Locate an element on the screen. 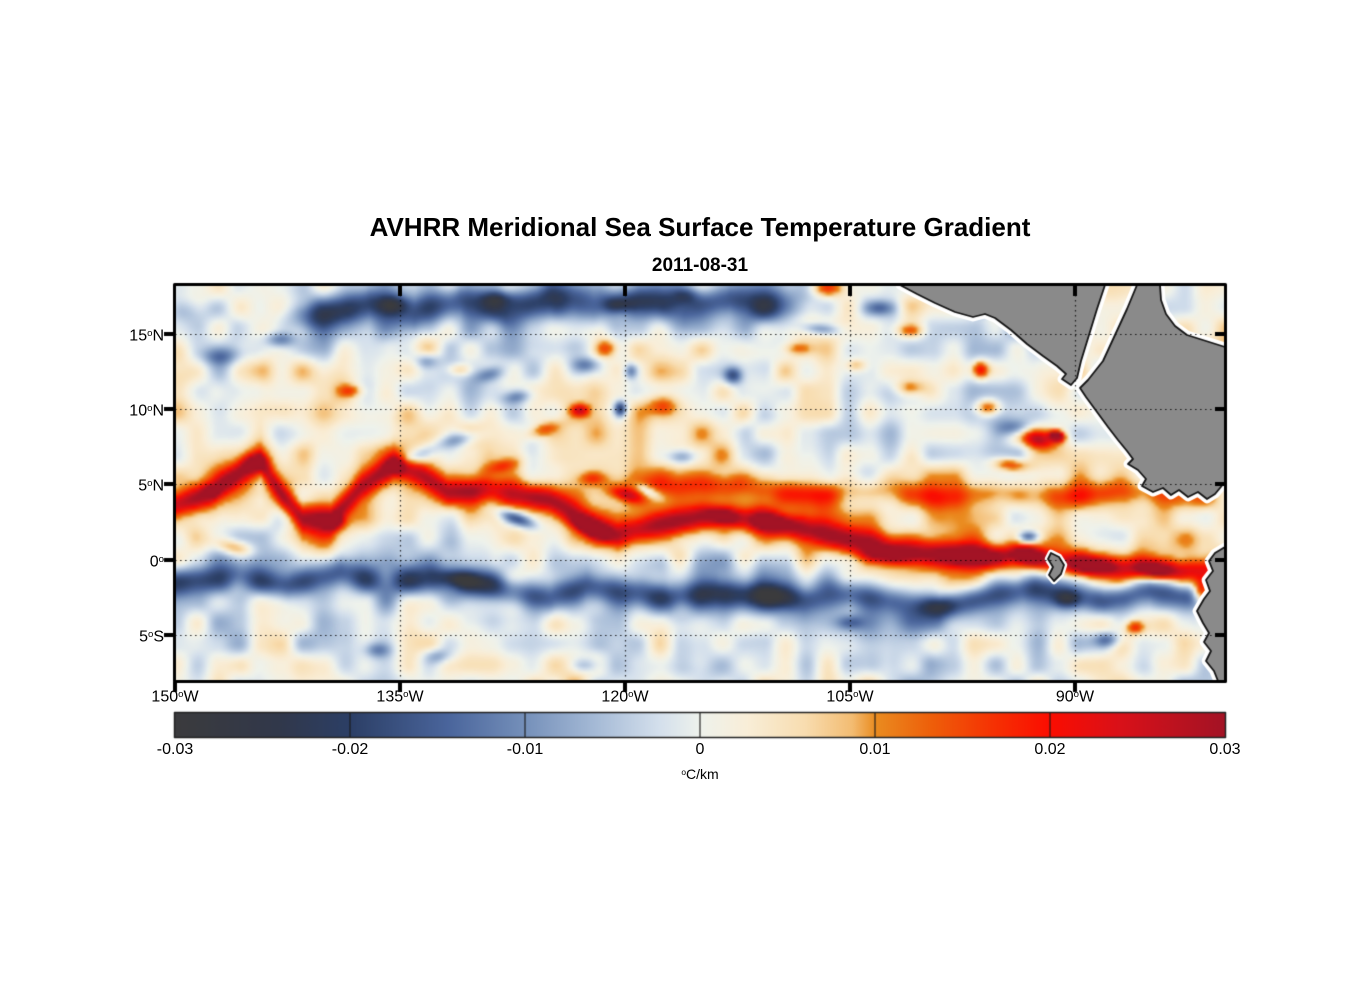 This screenshot has height=1000, width=1356. colorbar-tick-label: 0.01 is located at coordinates (875, 749).